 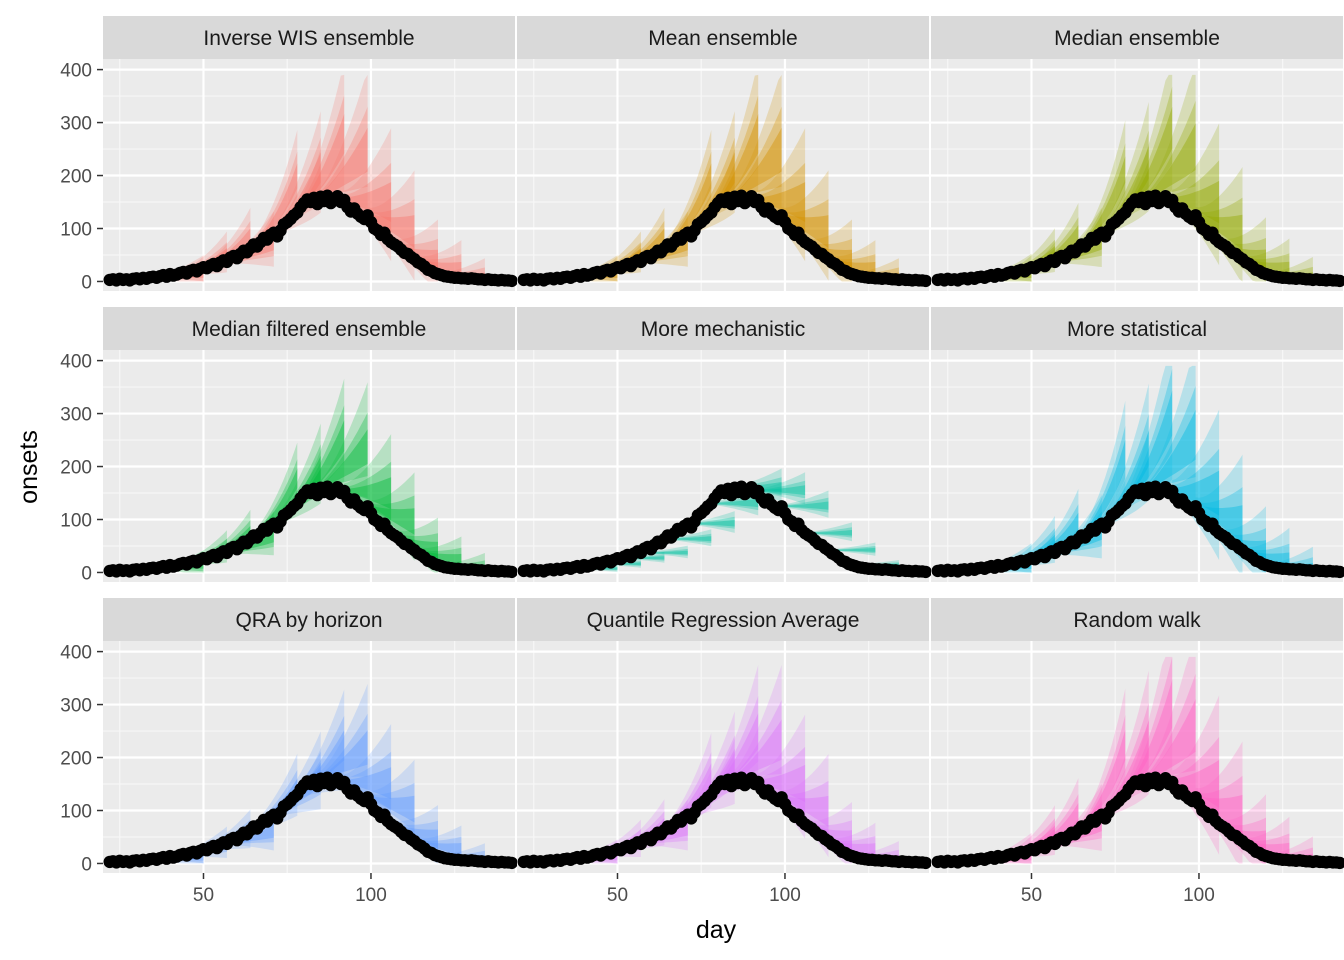 I want to click on y-tick-label: 0, so click(x=86, y=573).